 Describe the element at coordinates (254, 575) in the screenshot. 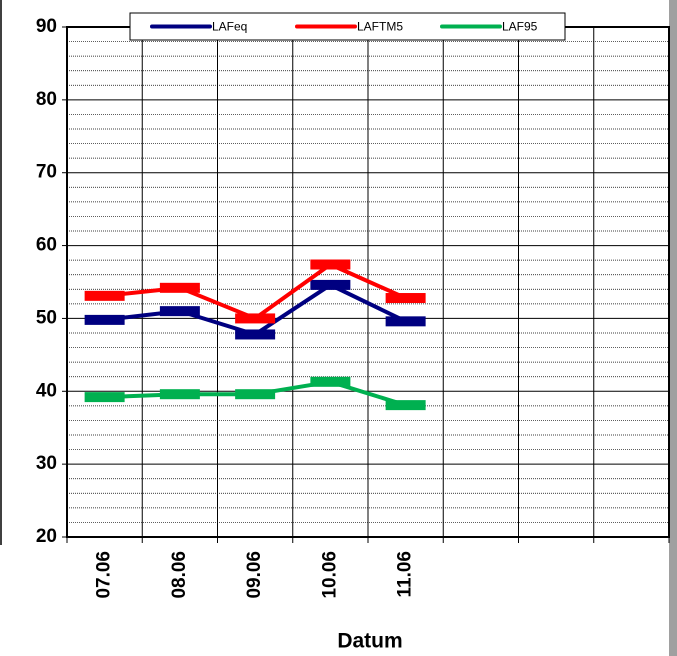

I see `x-tick-label: 09.06` at that location.